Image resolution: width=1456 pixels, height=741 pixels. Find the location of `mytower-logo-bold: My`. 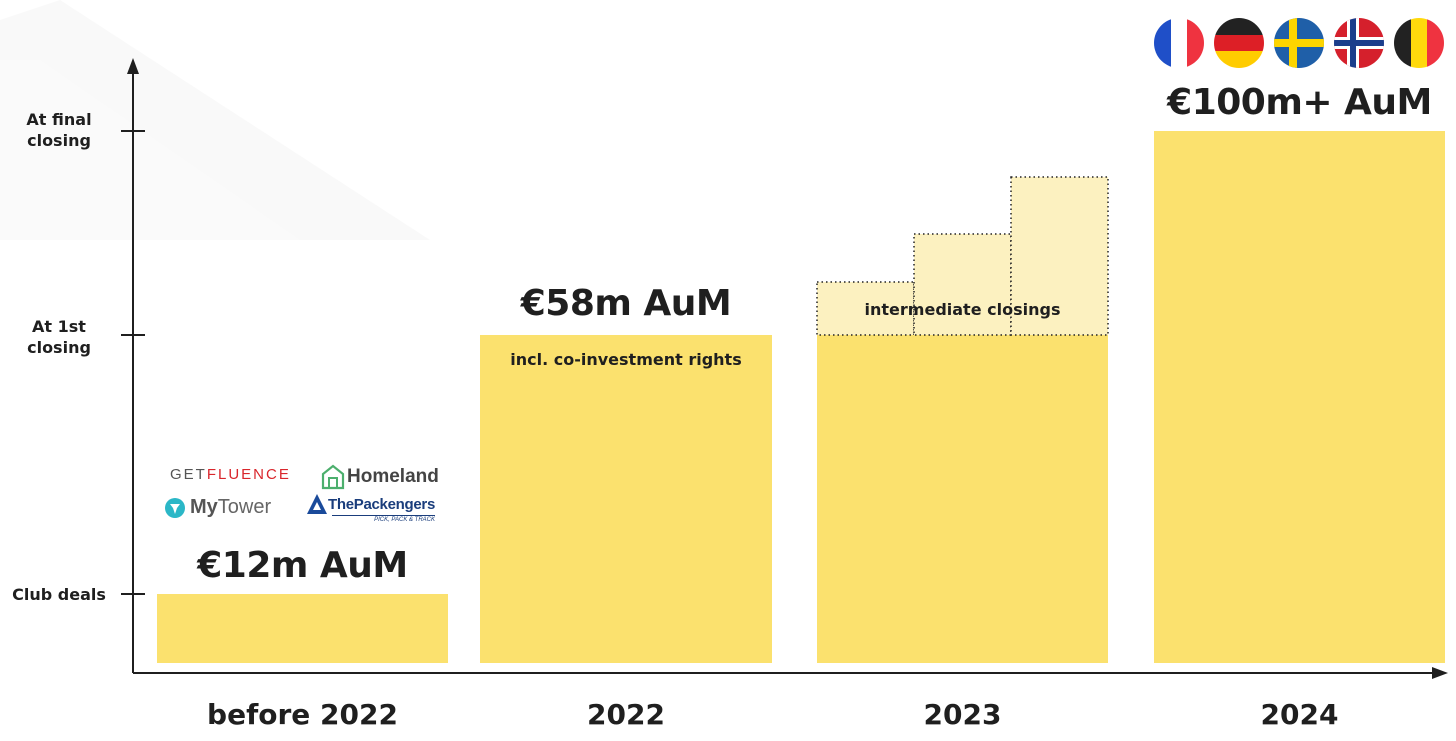

mytower-logo-bold: My is located at coordinates (204, 507).